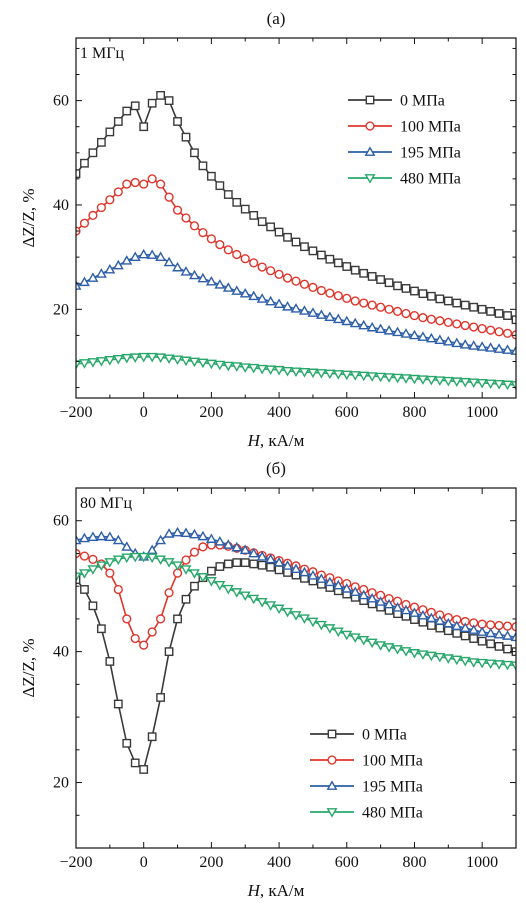 Image resolution: width=526 pixels, height=915 pixels. I want to click on x-tick-label: 1000, so click(482, 862).